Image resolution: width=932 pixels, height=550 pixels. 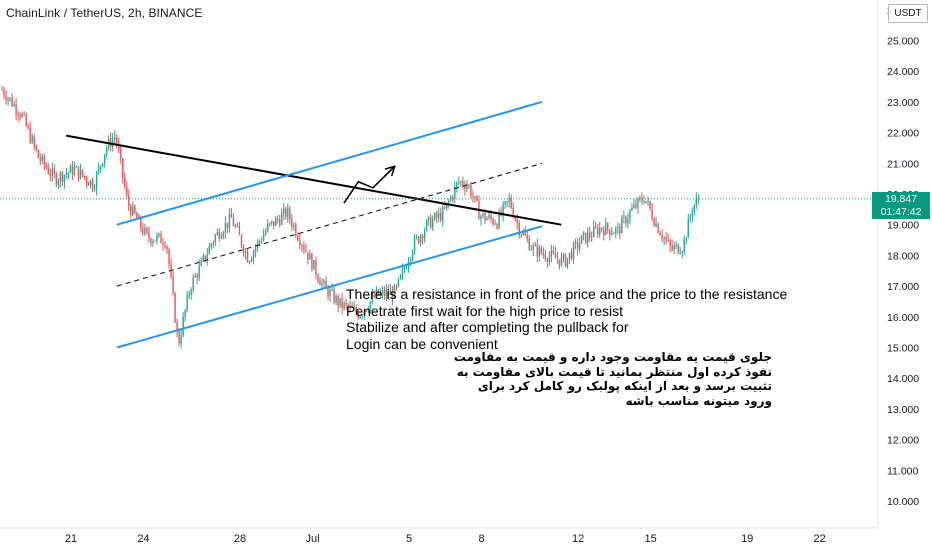 I want to click on currency-button: USDT, so click(x=908, y=13).